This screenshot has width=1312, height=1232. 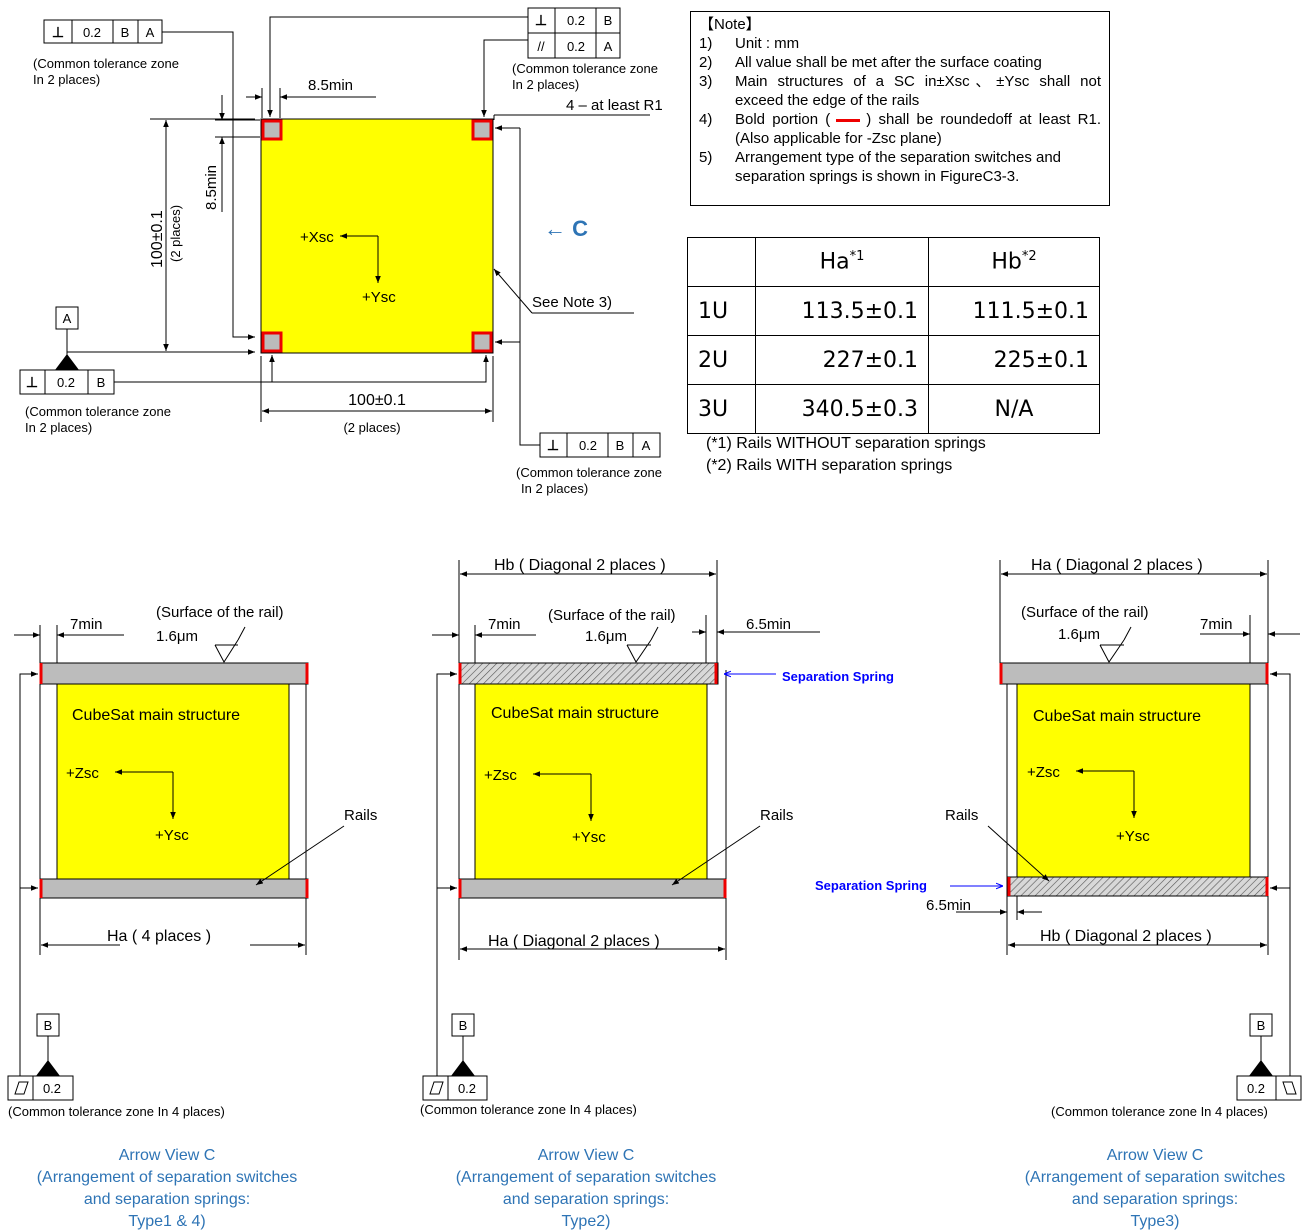 I want to click on caption-line: Type3), so click(x=1155, y=1221).